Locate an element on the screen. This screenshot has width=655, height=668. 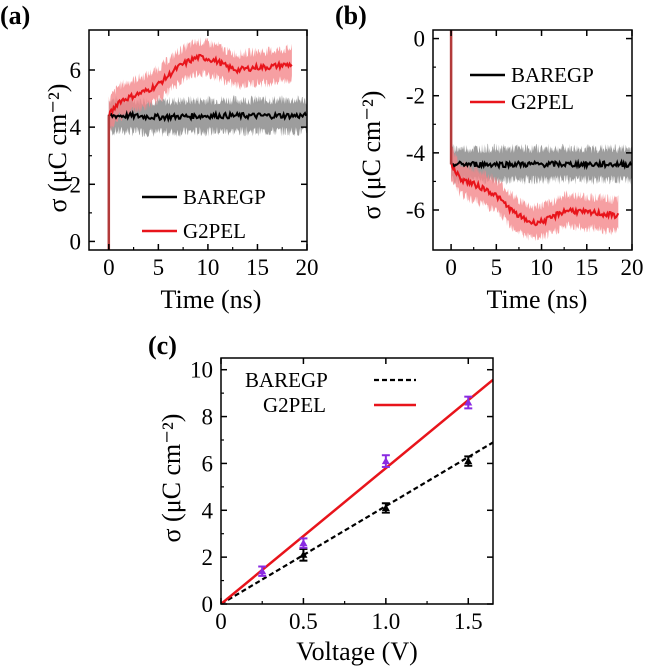
y-tick-label: -4 is located at coordinates (416, 153).